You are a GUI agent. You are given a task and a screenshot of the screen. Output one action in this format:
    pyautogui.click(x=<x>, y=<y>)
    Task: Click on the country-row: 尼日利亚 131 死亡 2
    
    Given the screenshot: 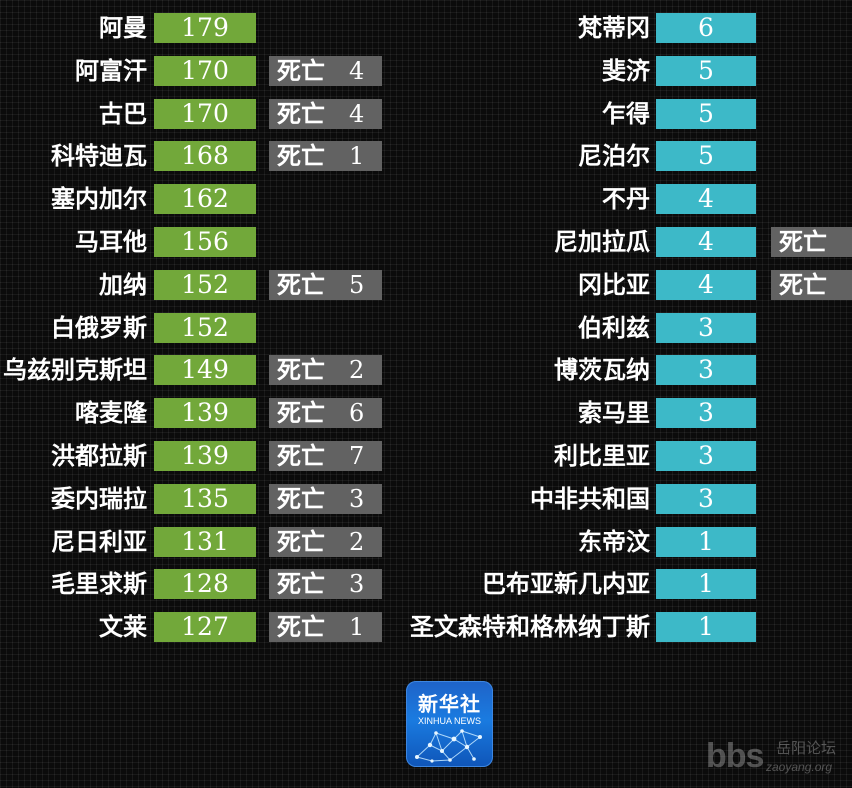 What is the action you would take?
    pyautogui.click(x=426, y=541)
    